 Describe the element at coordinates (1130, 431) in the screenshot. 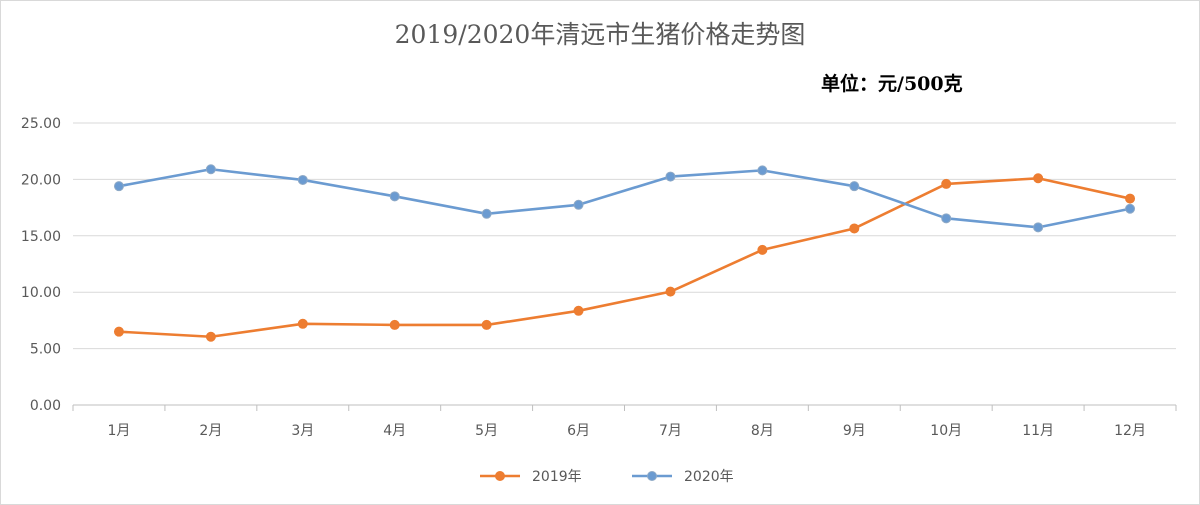

I see `x-tick-label: 12月` at that location.